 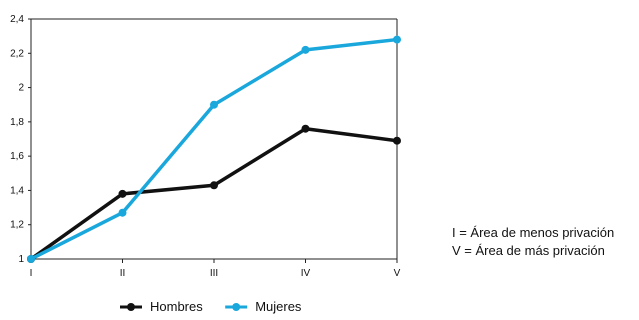 What do you see at coordinates (306, 273) in the screenshot?
I see `x-tick-label: IV` at bounding box center [306, 273].